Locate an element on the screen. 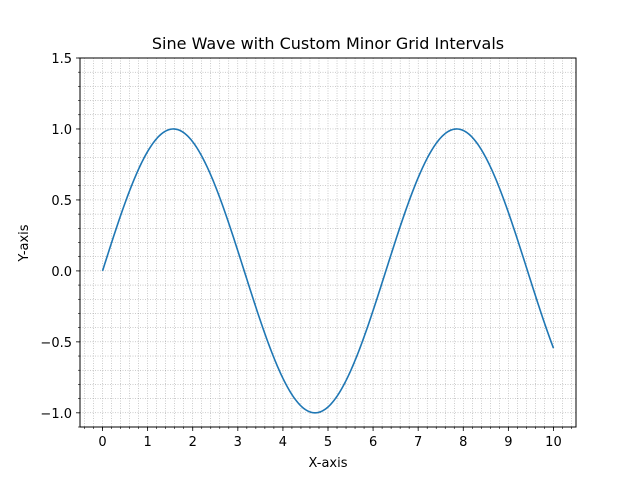 This screenshot has height=480, width=640. y-tick-label: 1.0 is located at coordinates (61, 130).